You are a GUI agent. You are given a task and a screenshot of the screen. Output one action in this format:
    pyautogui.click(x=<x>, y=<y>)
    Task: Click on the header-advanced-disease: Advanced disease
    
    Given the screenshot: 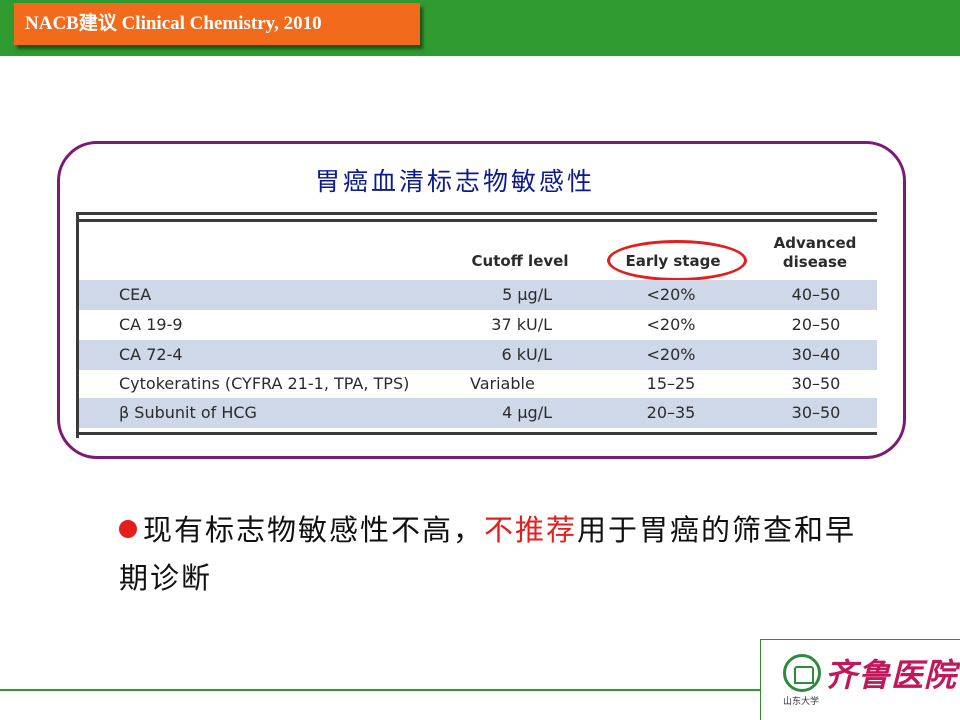 What is the action you would take?
    pyautogui.click(x=815, y=253)
    